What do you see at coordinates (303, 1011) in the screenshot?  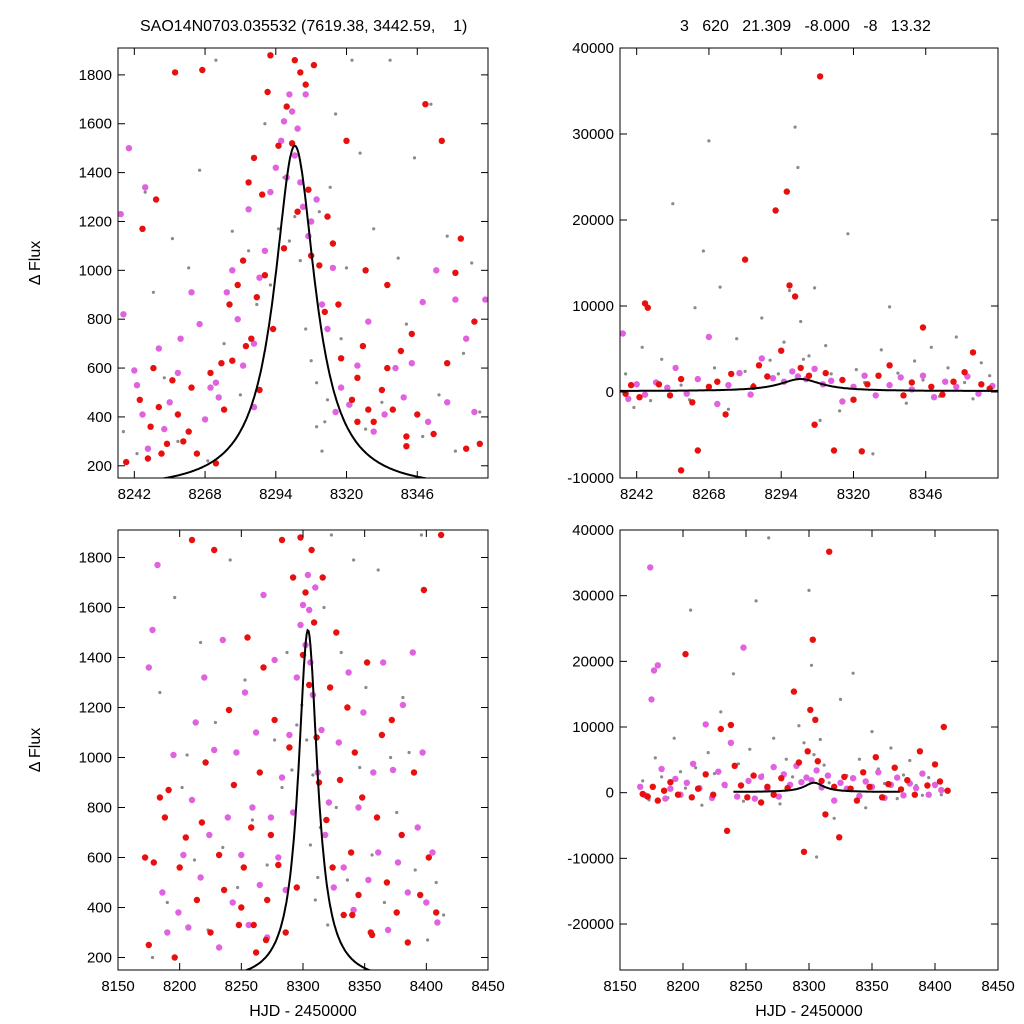 I see `x-axis-label: HJD - 2450000` at bounding box center [303, 1011].